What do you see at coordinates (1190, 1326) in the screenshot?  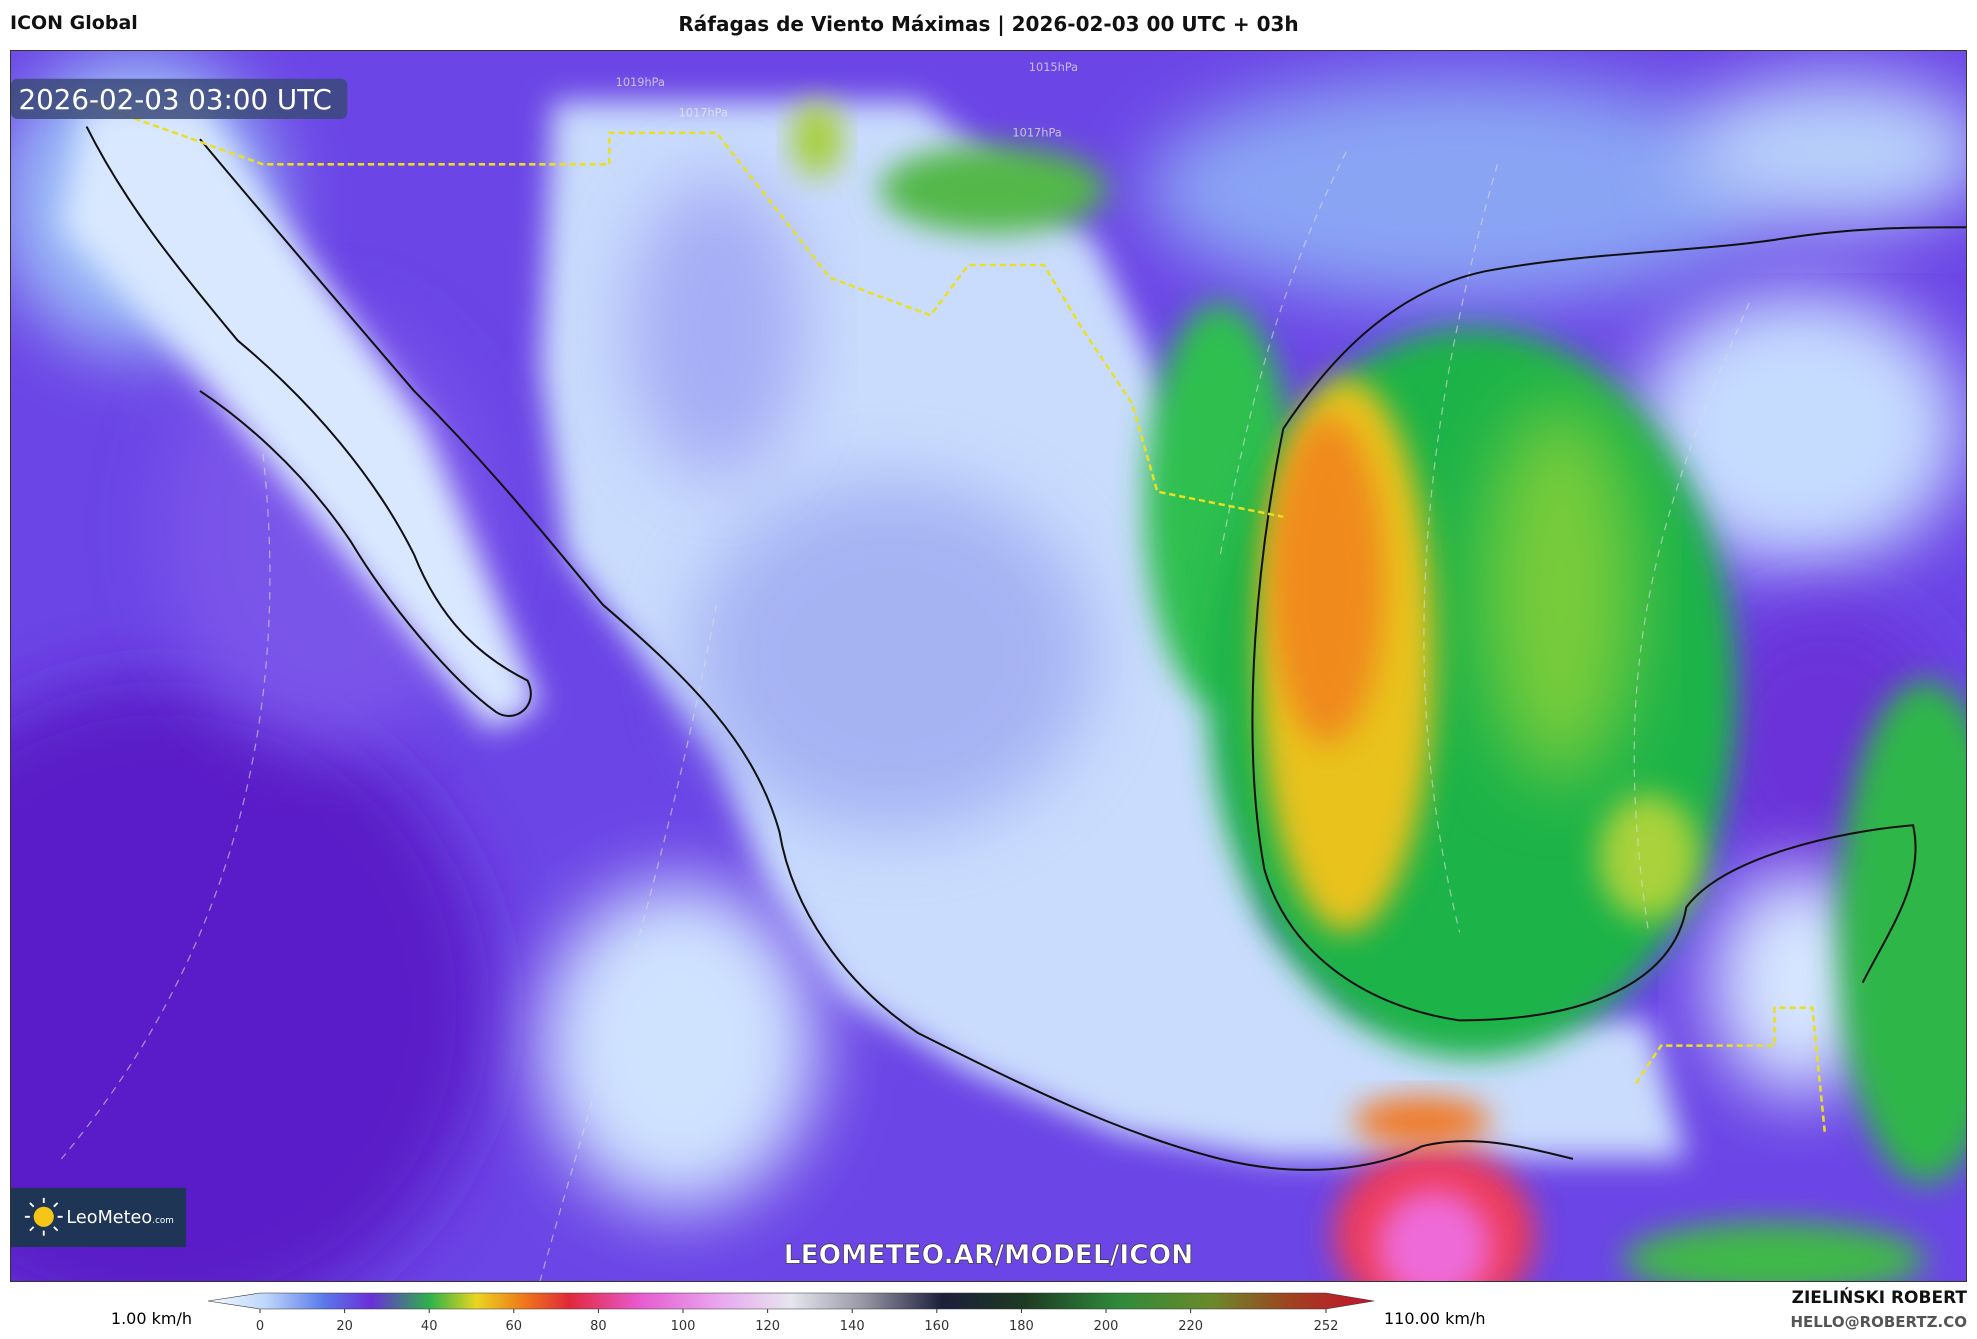 I see `colorbar-tick-label: 220` at bounding box center [1190, 1326].